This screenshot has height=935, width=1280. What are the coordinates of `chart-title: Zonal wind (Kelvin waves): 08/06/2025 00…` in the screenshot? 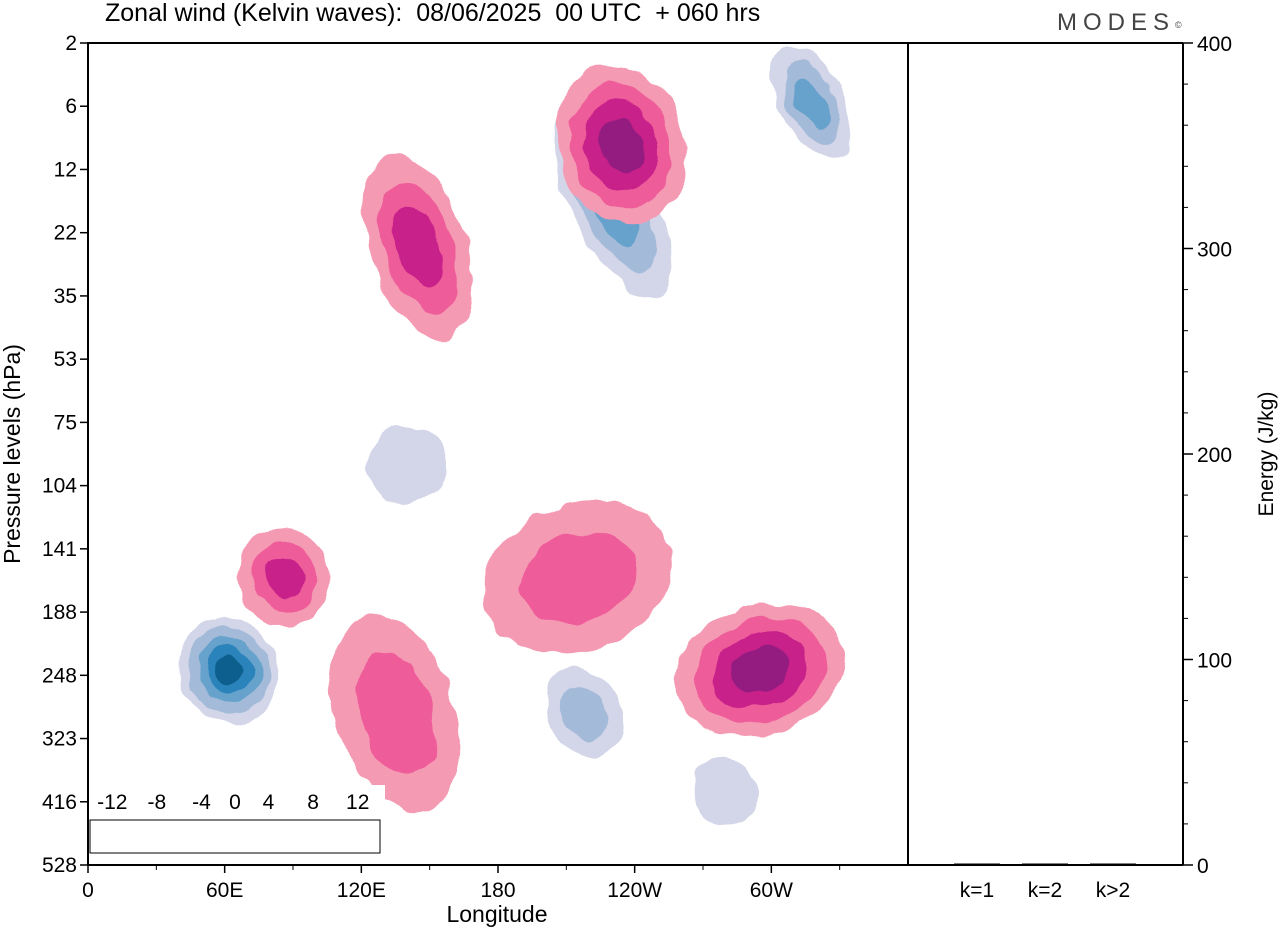 It's located at (433, 13).